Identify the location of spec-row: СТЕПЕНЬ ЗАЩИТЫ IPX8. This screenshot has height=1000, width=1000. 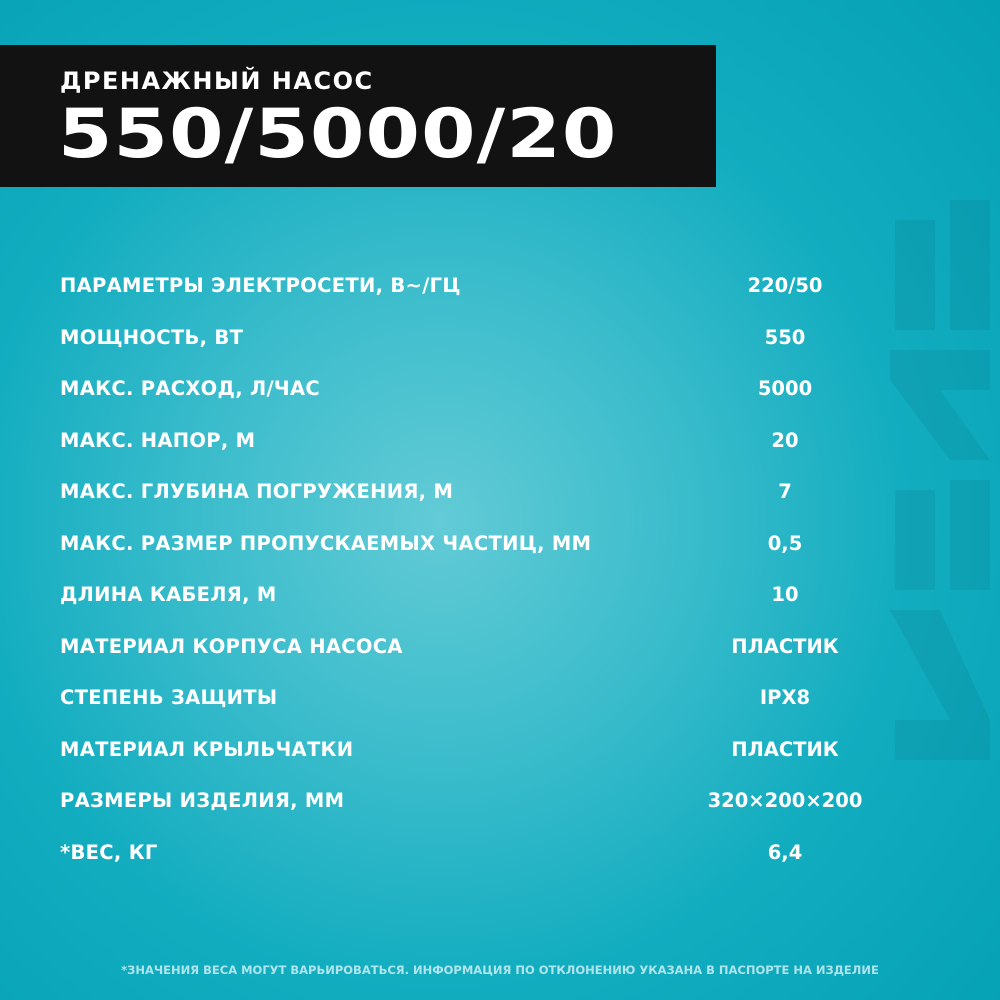
(500, 708).